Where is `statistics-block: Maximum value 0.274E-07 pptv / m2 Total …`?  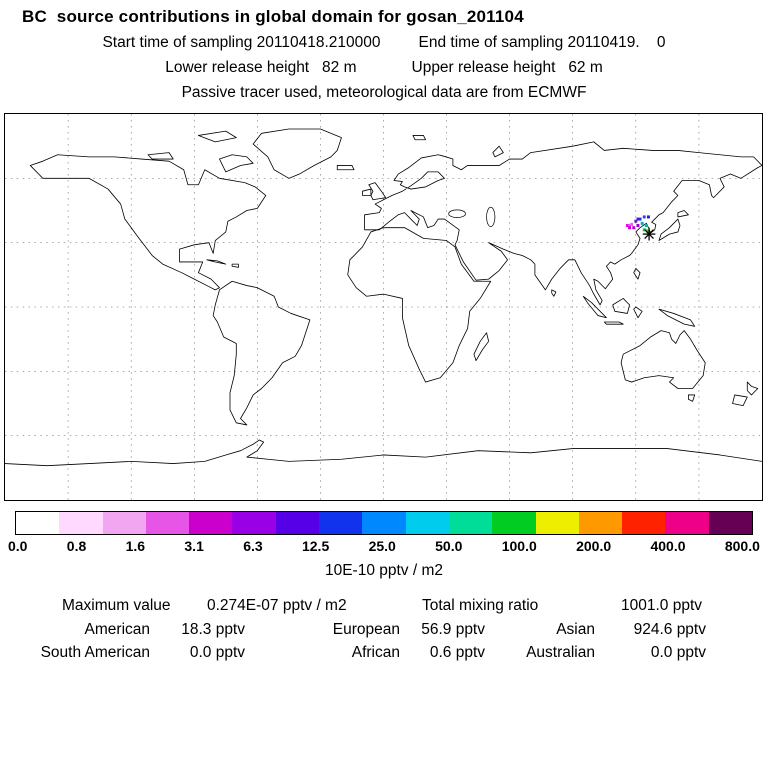
statistics-block: Maximum value 0.274E-07 pptv / m2 Total … is located at coordinates (384, 629).